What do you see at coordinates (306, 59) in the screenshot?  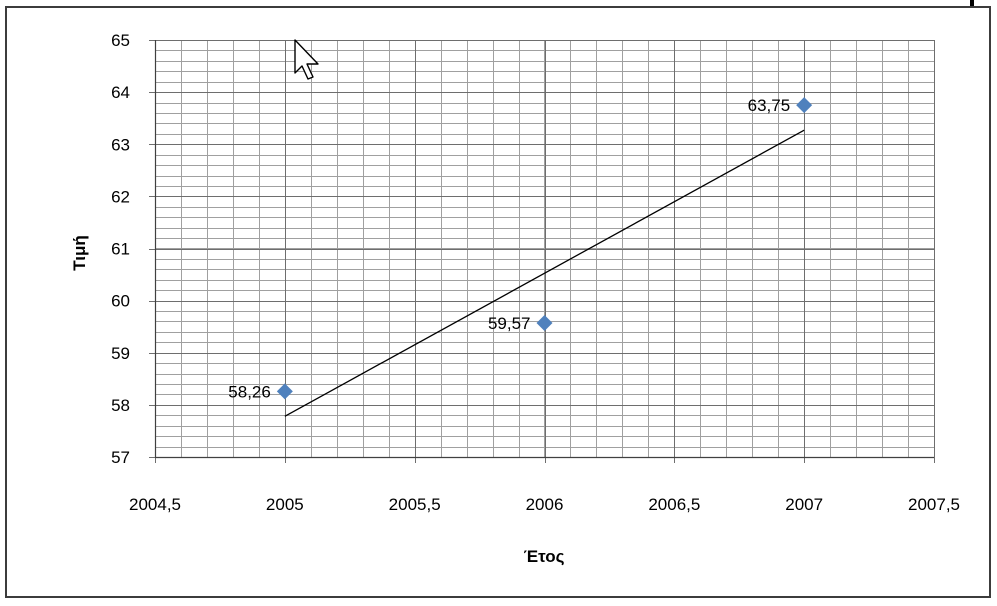 I see `mouse-cursor-icon` at bounding box center [306, 59].